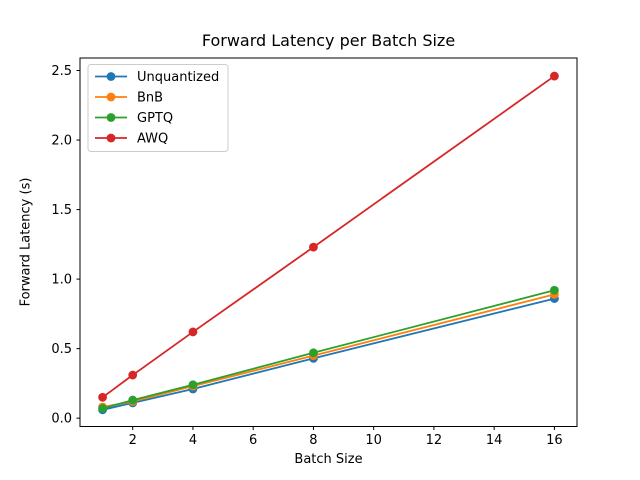 The image size is (640, 480). I want to click on y-tick-label: 0.5, so click(61, 349).